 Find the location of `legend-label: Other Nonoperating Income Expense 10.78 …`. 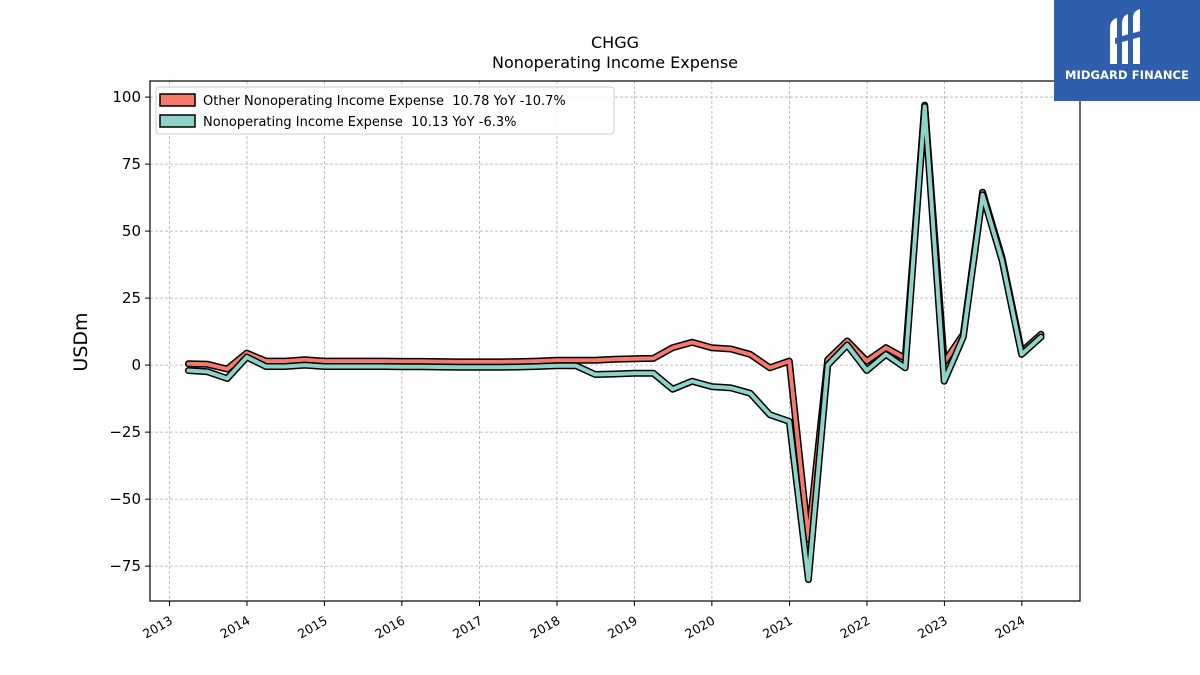

legend-label: Other Nonoperating Income Expense 10.78 … is located at coordinates (384, 101).